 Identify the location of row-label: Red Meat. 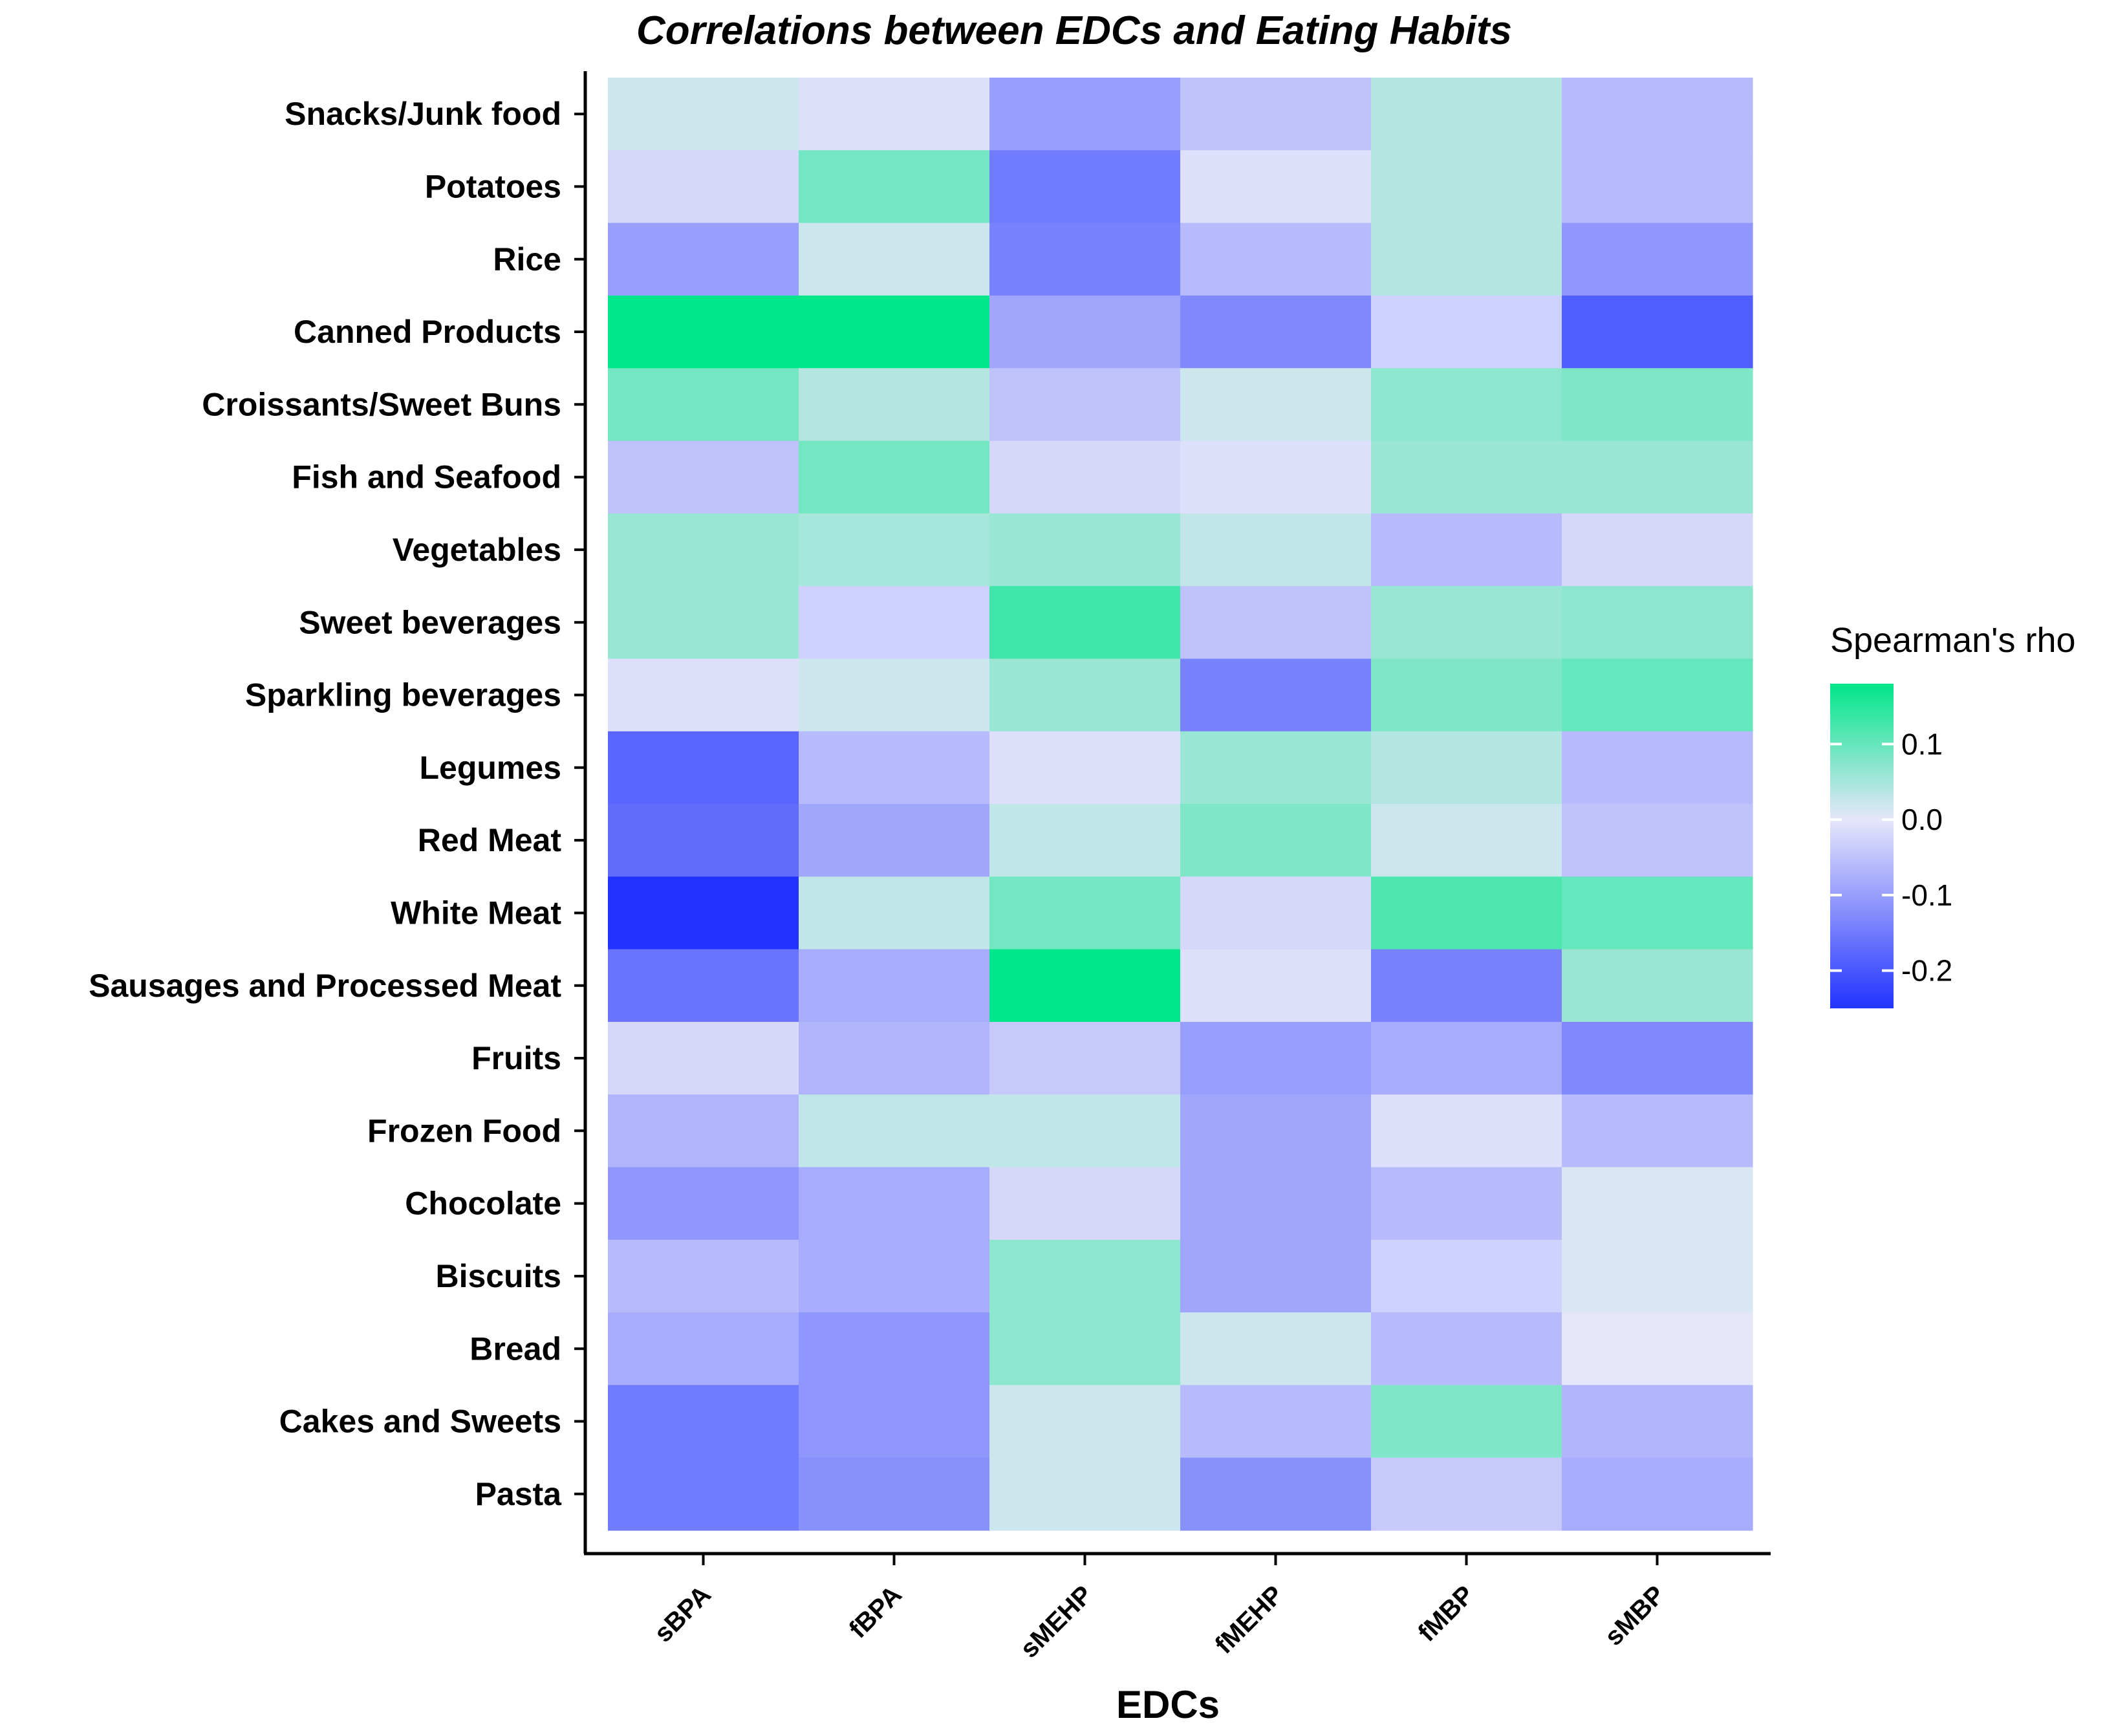
(490, 840).